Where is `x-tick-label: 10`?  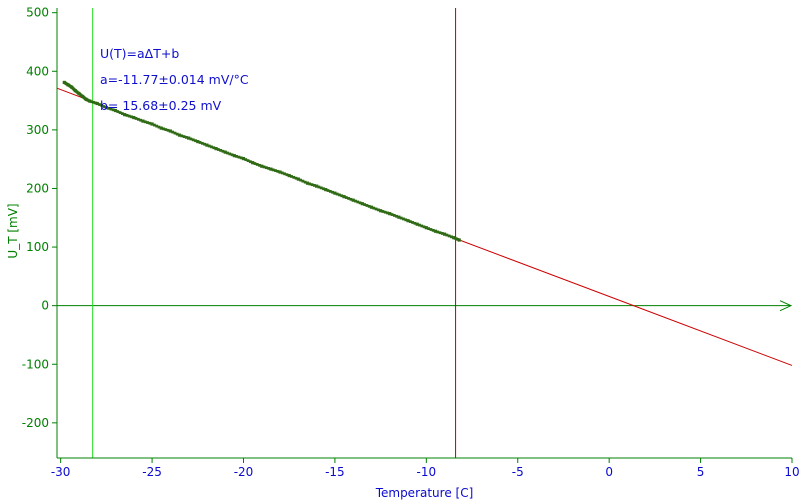 x-tick-label: 10 is located at coordinates (791, 472).